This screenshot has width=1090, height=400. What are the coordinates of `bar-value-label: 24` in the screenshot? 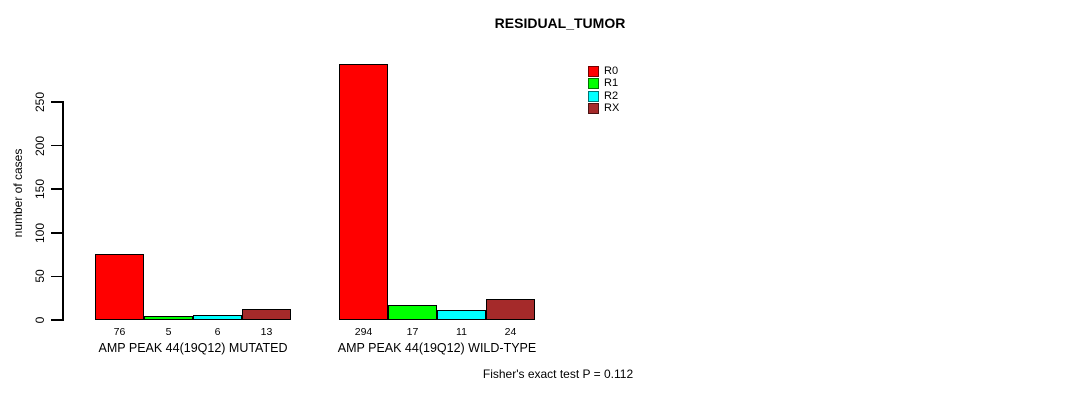 It's located at (510, 332).